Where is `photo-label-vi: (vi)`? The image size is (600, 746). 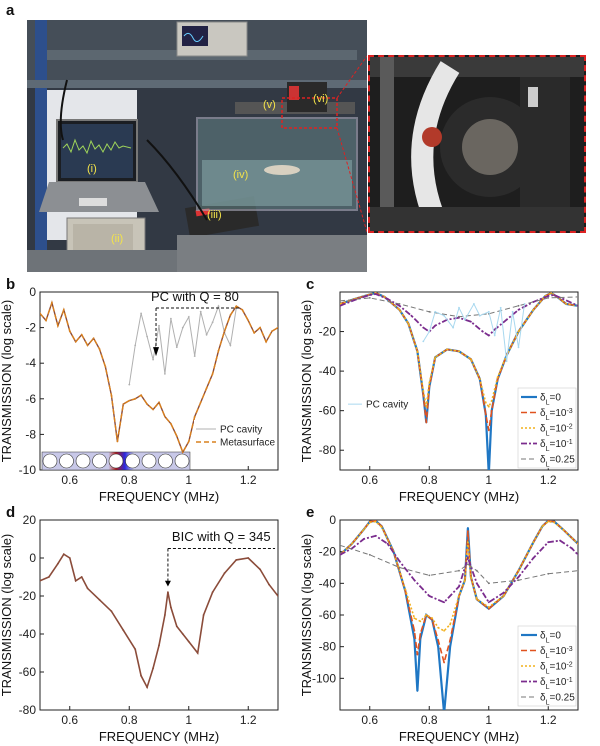
photo-label-vi: (vi) is located at coordinates (320, 99).